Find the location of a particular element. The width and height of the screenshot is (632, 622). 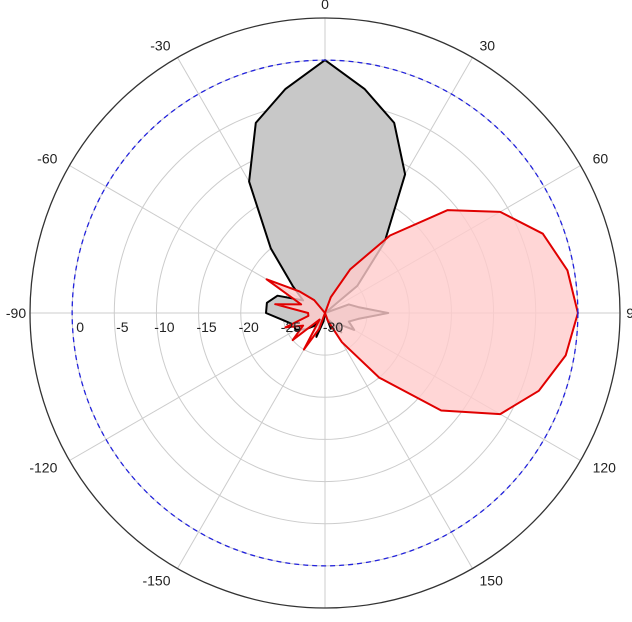

radial-tick-label: -30 is located at coordinates (333, 327).